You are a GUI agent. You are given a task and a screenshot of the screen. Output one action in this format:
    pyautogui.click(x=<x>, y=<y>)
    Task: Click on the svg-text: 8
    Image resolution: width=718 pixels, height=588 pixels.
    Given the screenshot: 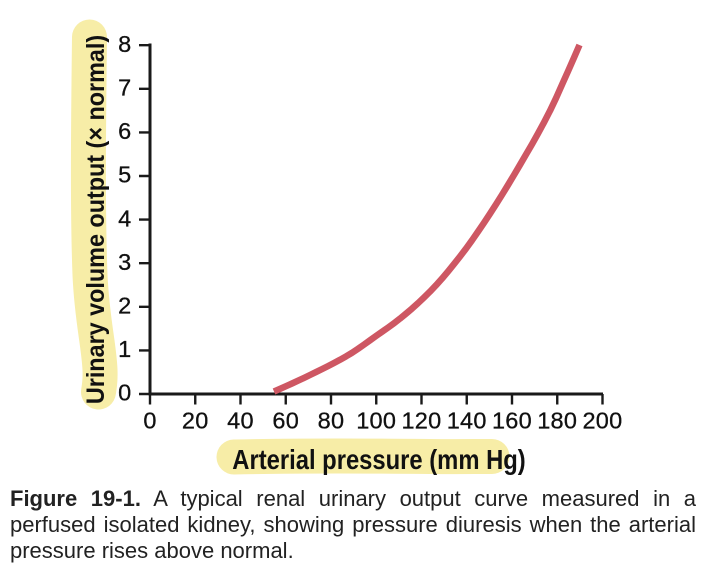 What is the action you would take?
    pyautogui.click(x=124, y=44)
    